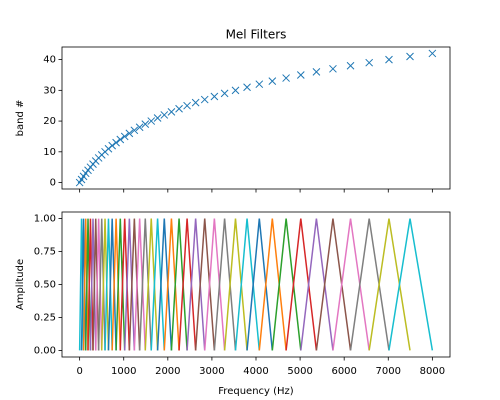 The height and width of the screenshot is (400, 500). Describe the element at coordinates (256, 391) in the screenshot. I see `x-axis-label: Frequency (Hz)` at that location.